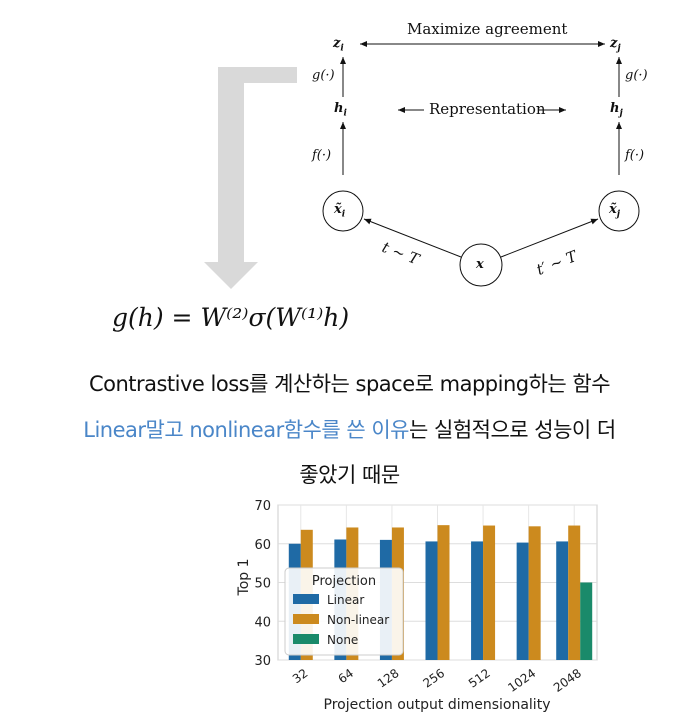 The height and width of the screenshot is (714, 699). What do you see at coordinates (586, 621) in the screenshot?
I see `bar-none-2048` at bounding box center [586, 621].